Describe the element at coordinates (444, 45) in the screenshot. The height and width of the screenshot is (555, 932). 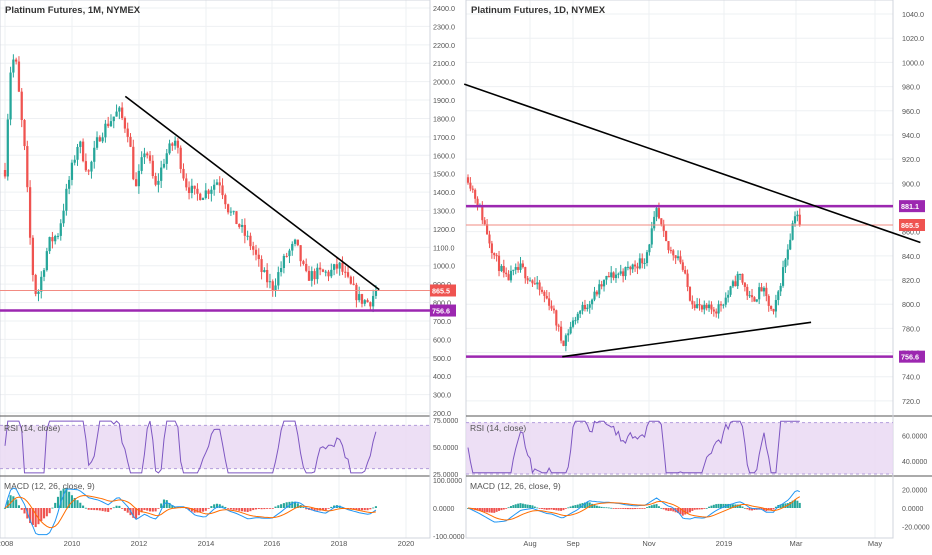
I see `price-tick-label: 2200.0` at that location.